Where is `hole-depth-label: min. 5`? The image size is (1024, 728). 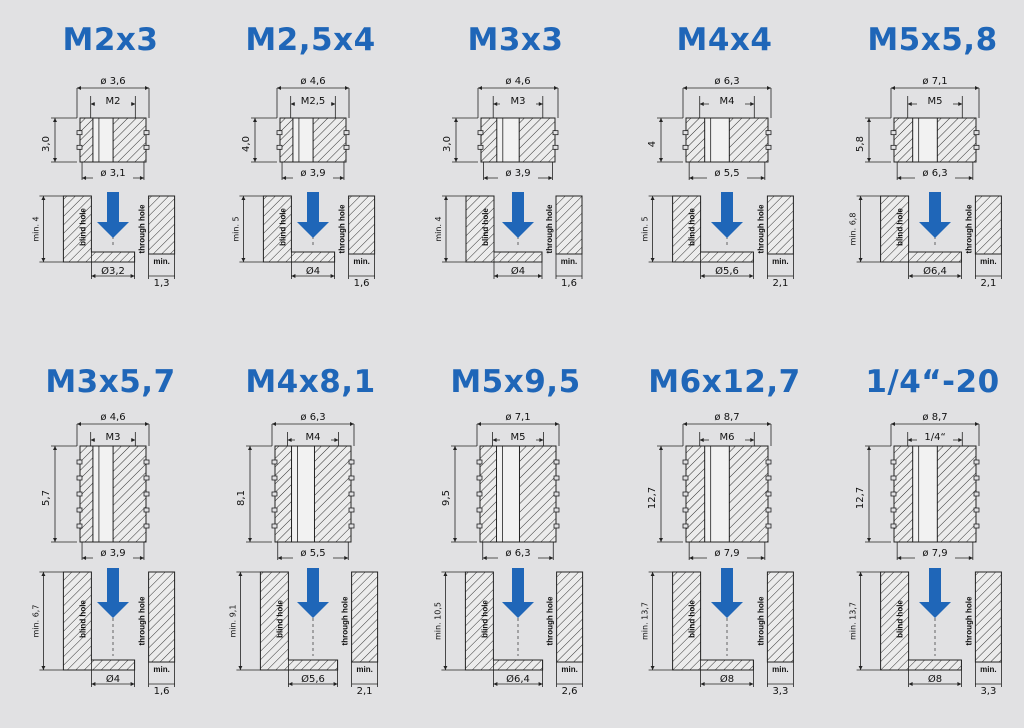 hole-depth-label: min. 5 is located at coordinates (645, 228).